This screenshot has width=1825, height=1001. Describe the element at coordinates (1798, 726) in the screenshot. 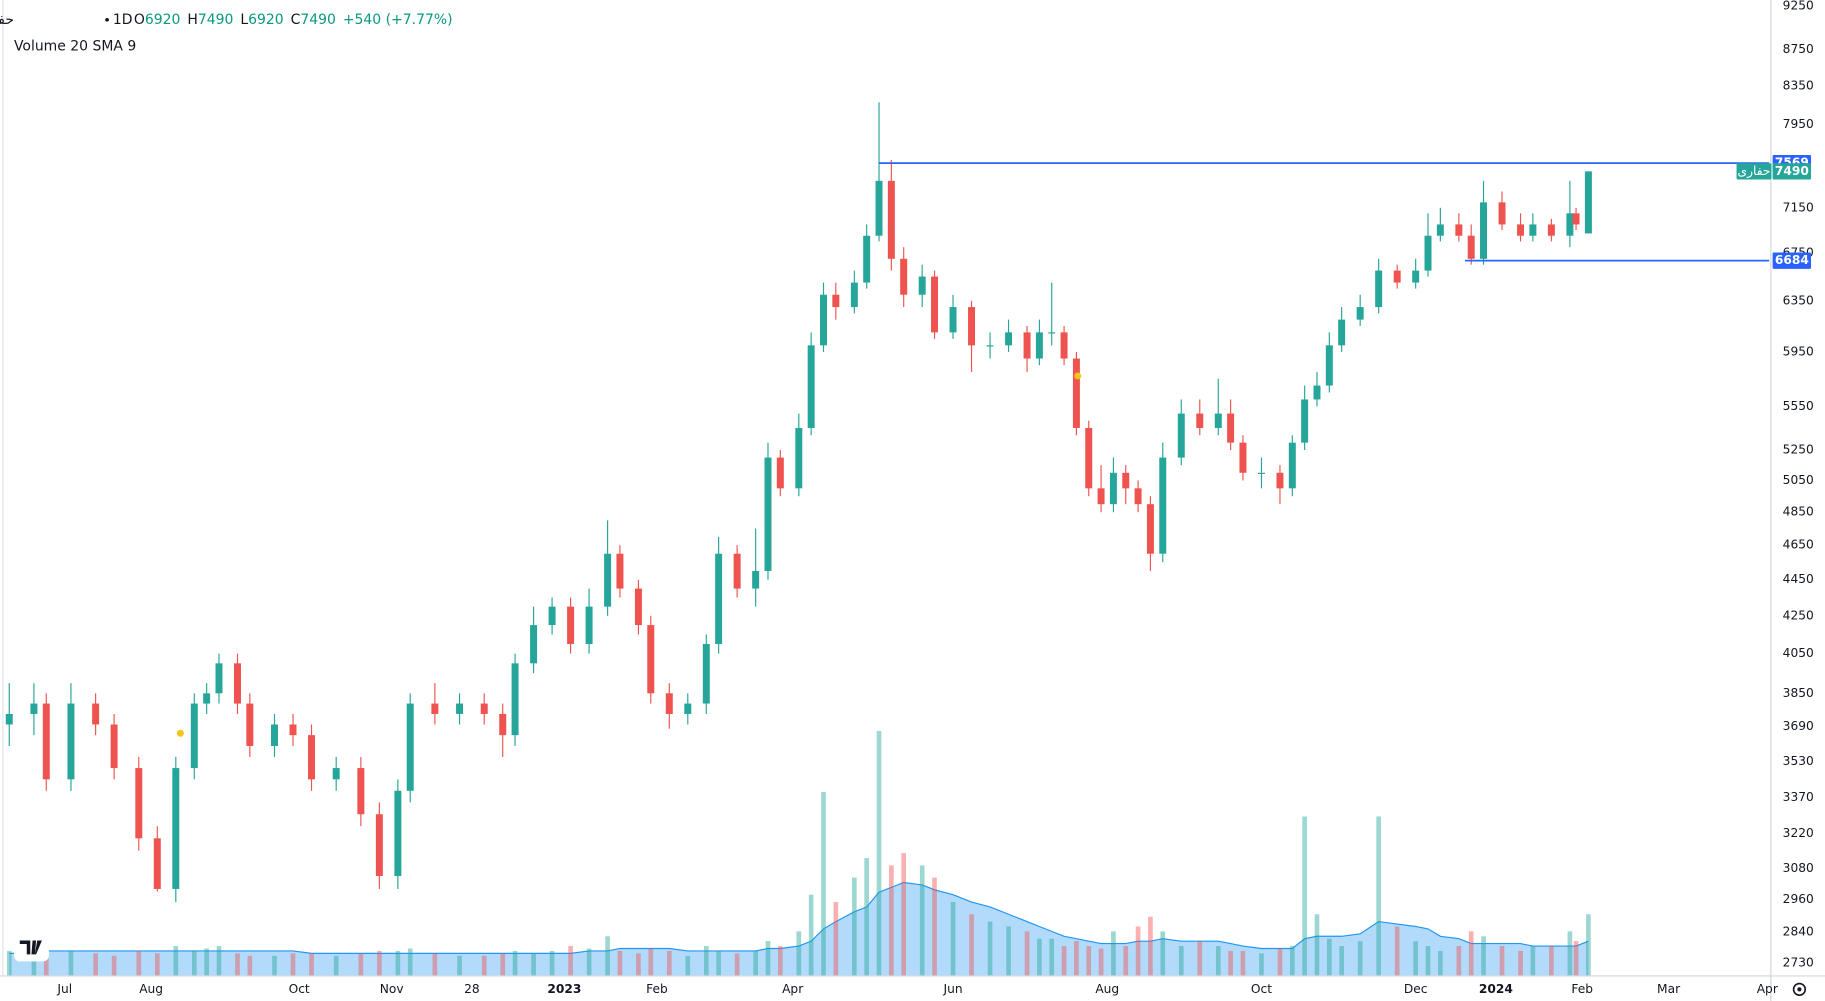

I see `y-tick-label: 3690` at that location.